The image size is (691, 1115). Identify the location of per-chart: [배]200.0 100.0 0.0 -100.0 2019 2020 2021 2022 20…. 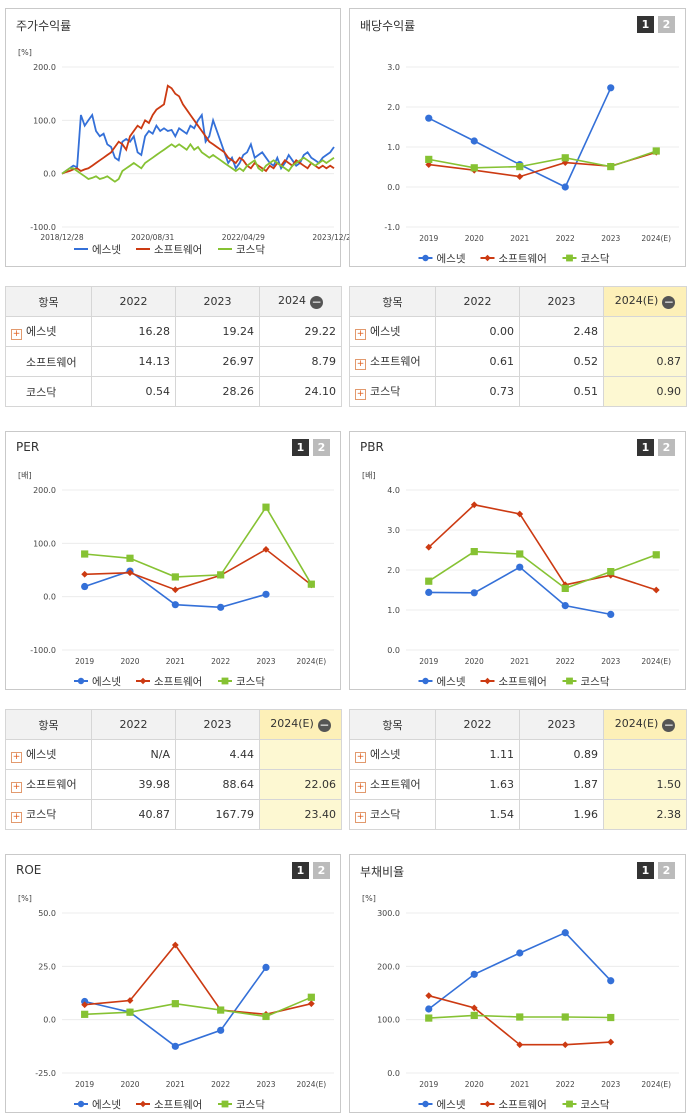
(176, 579).